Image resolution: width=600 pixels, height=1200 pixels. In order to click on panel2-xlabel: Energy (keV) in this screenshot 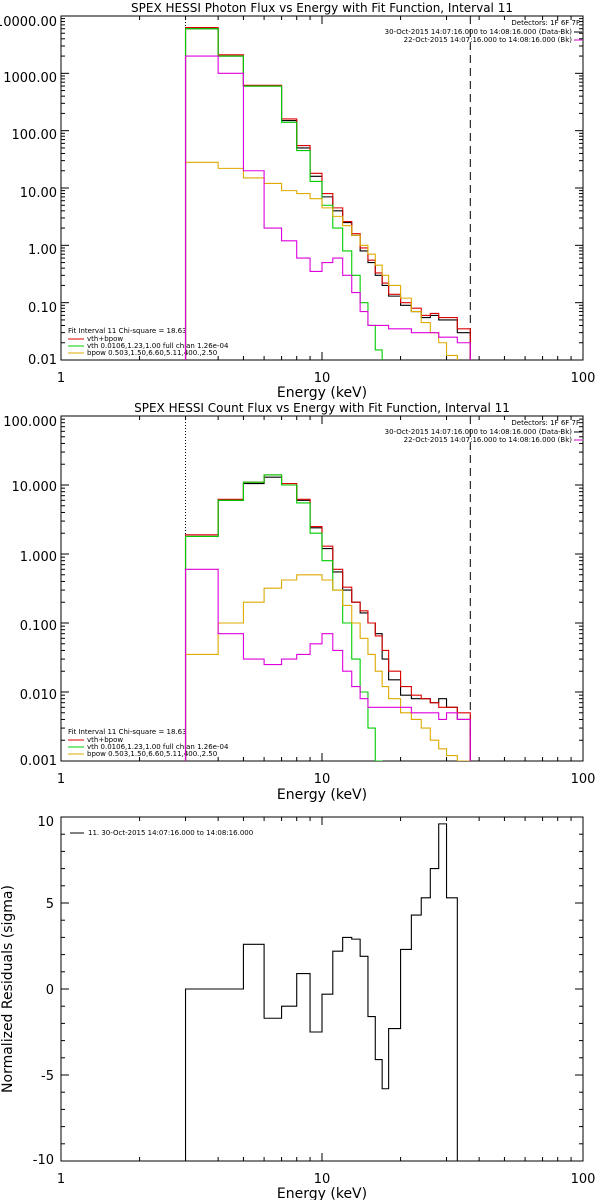, I will do `click(322, 795)`.